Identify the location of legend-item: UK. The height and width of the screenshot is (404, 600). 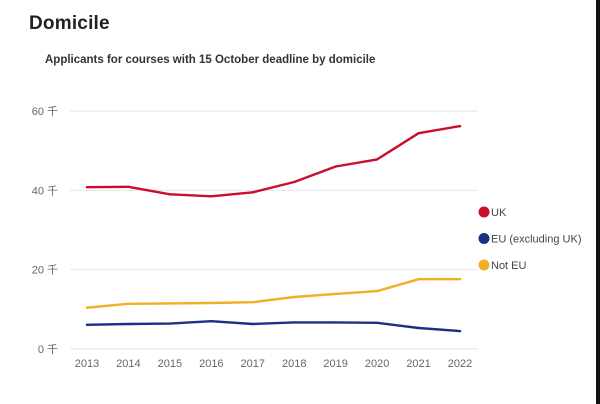
(492, 213).